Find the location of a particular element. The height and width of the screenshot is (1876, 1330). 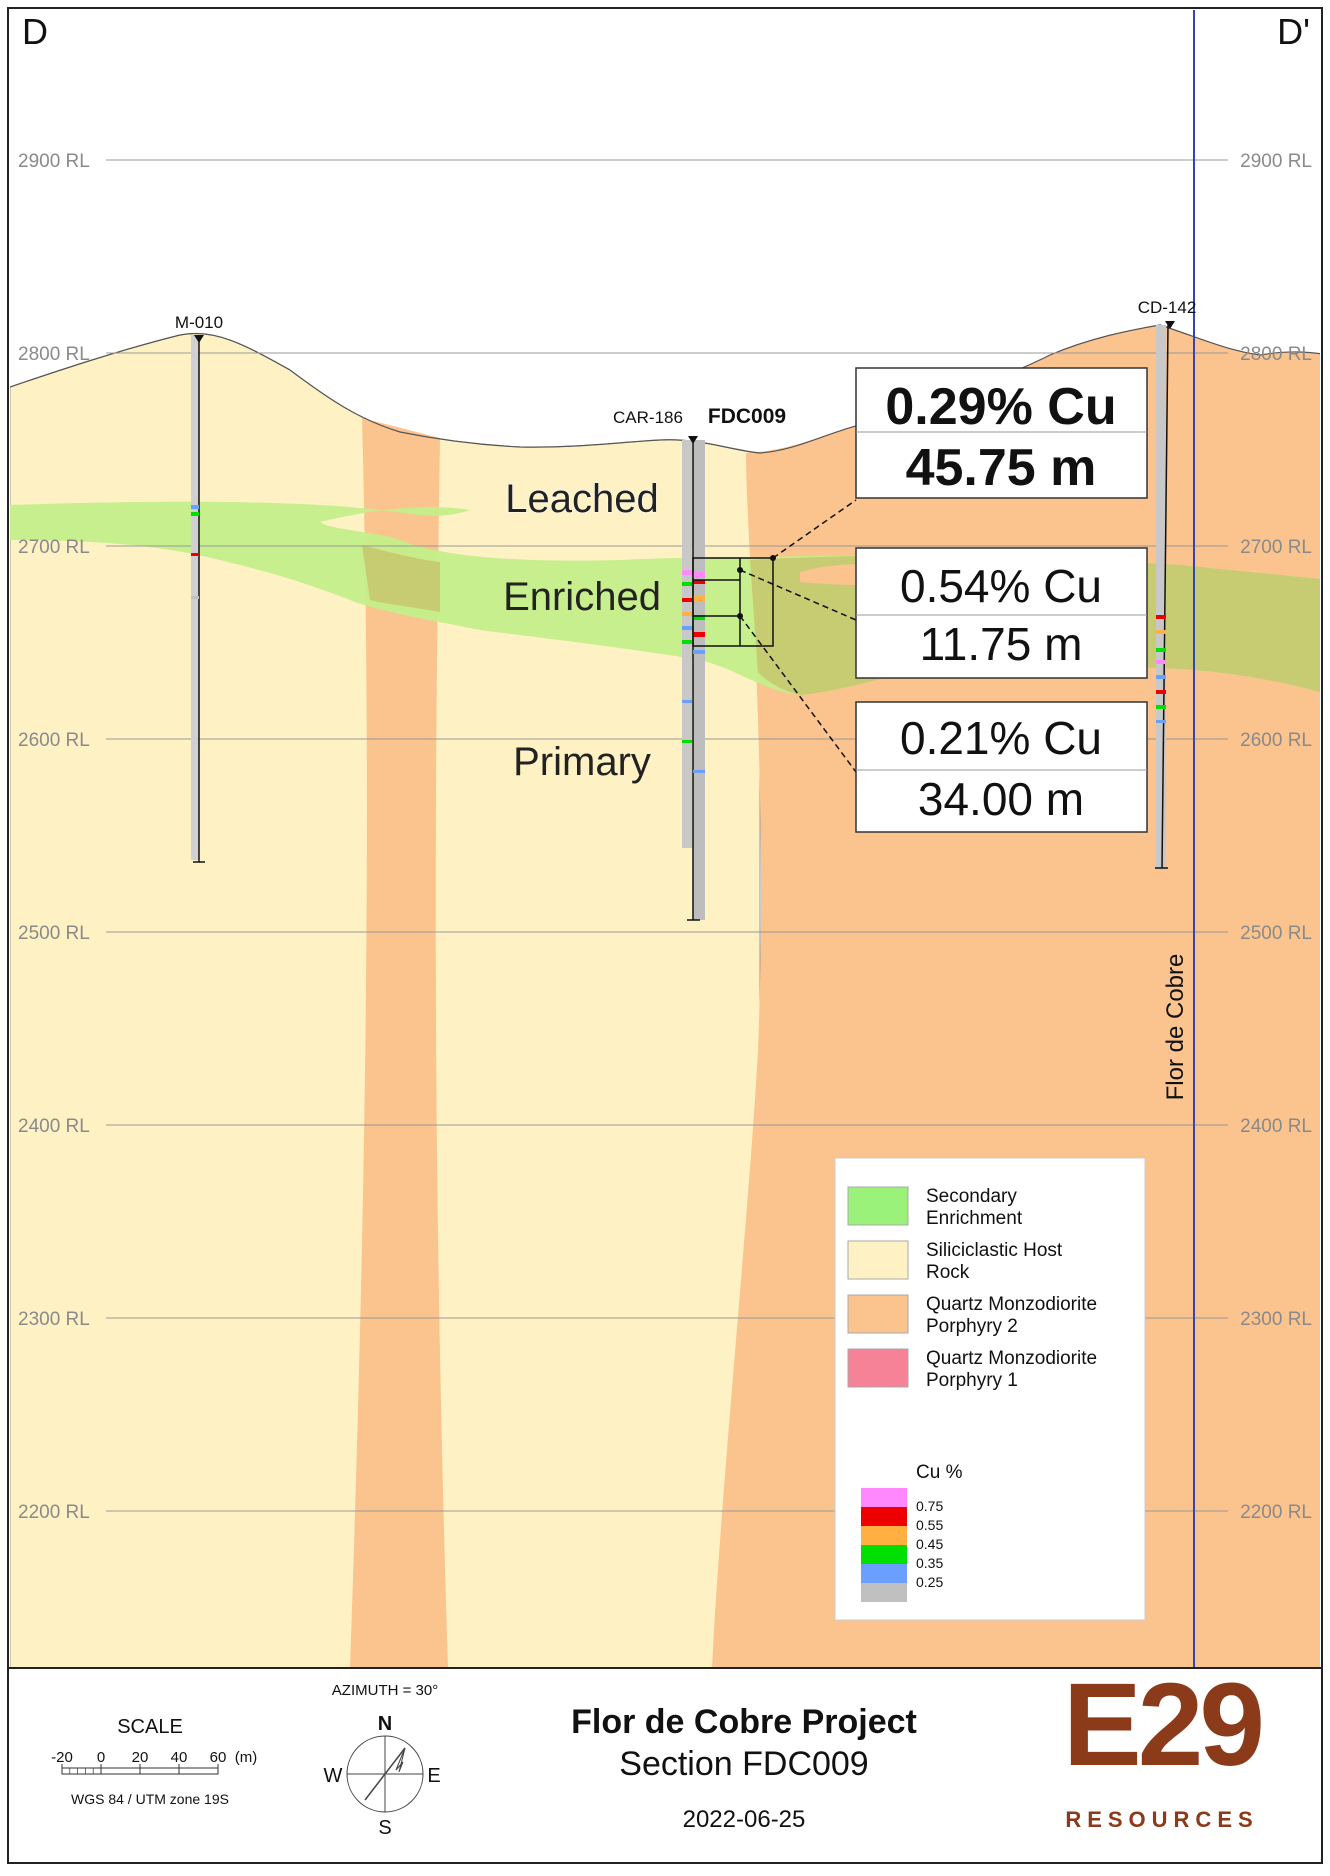

cu-scale-tick: 0.35 is located at coordinates (929, 1563).